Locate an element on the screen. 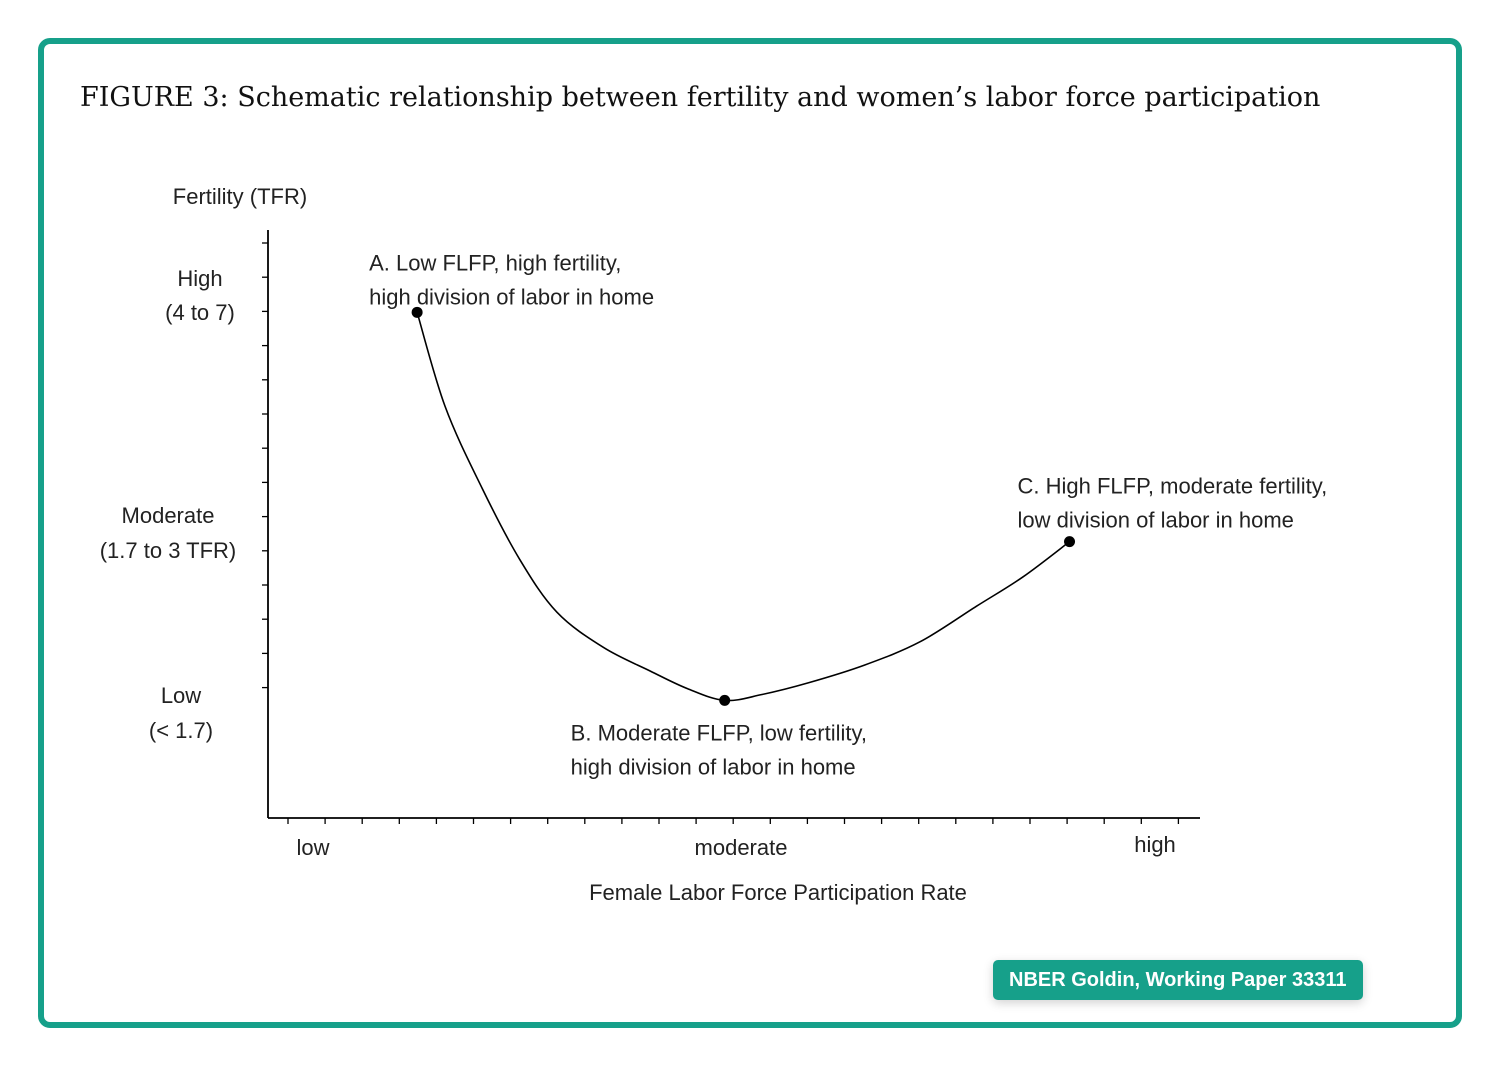 Image resolution: width=1498 pixels, height=1065 pixels. y-tick-label: (1.7 to 3 TFR) is located at coordinates (168, 550).